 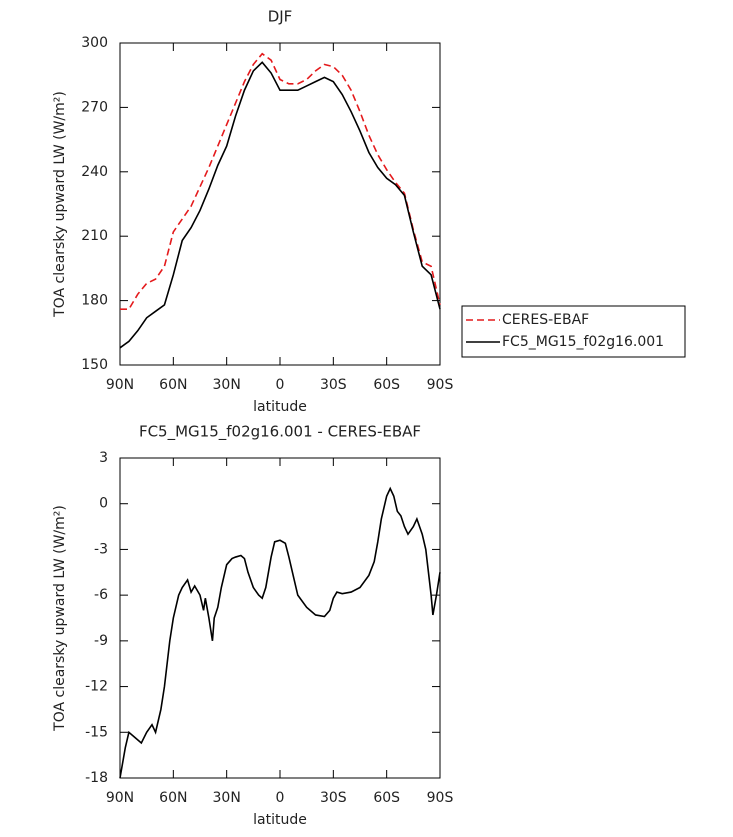 What do you see at coordinates (101, 595) in the screenshot?
I see `y-tick-label: -6` at bounding box center [101, 595].